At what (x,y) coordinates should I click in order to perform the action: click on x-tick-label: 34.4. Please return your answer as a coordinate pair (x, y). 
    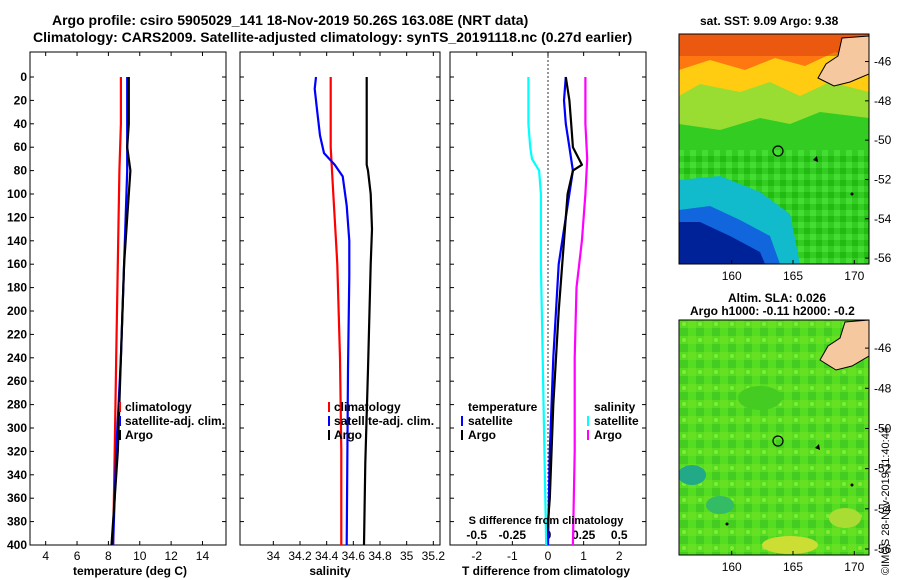
    Looking at the image, I should click on (327, 556).